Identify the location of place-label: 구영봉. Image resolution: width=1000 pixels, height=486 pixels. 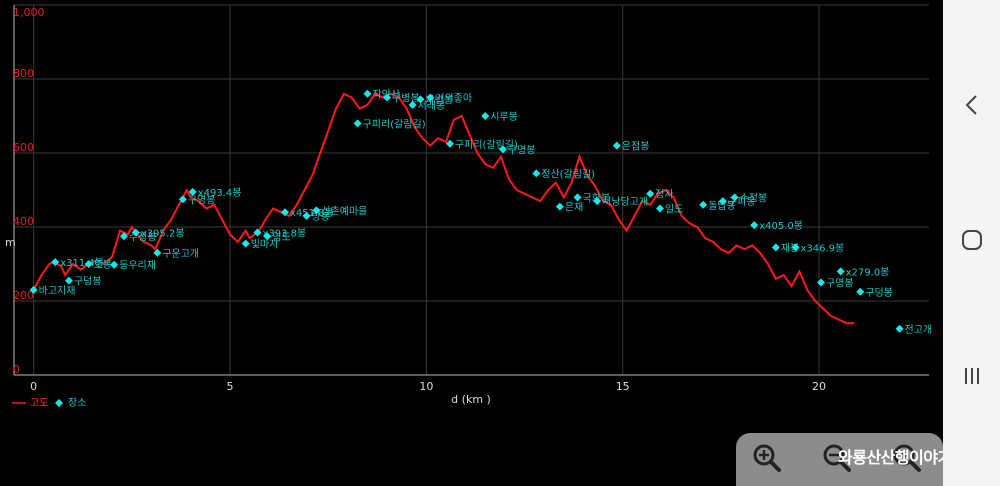
(202, 200).